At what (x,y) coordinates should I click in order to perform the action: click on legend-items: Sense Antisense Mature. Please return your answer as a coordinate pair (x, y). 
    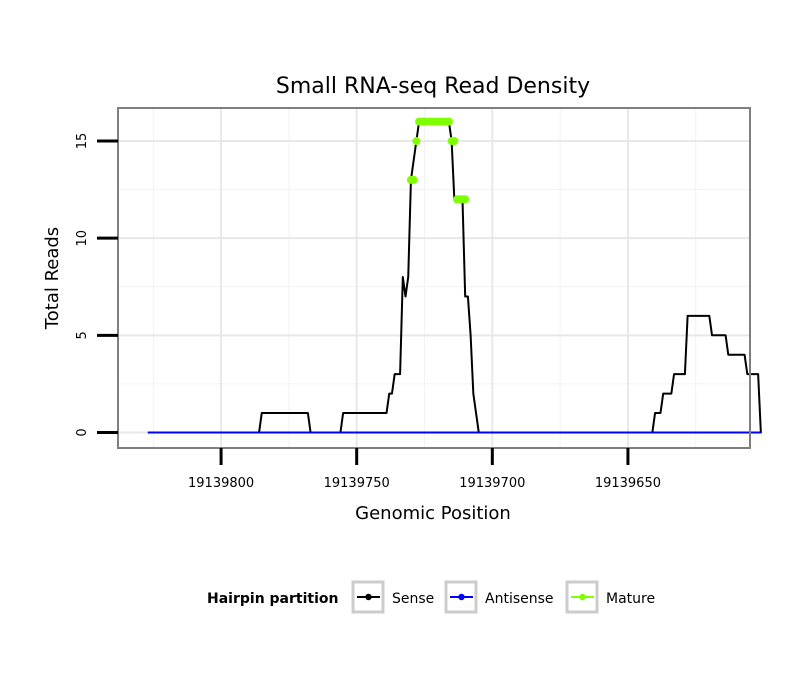
    Looking at the image, I should click on (503, 597).